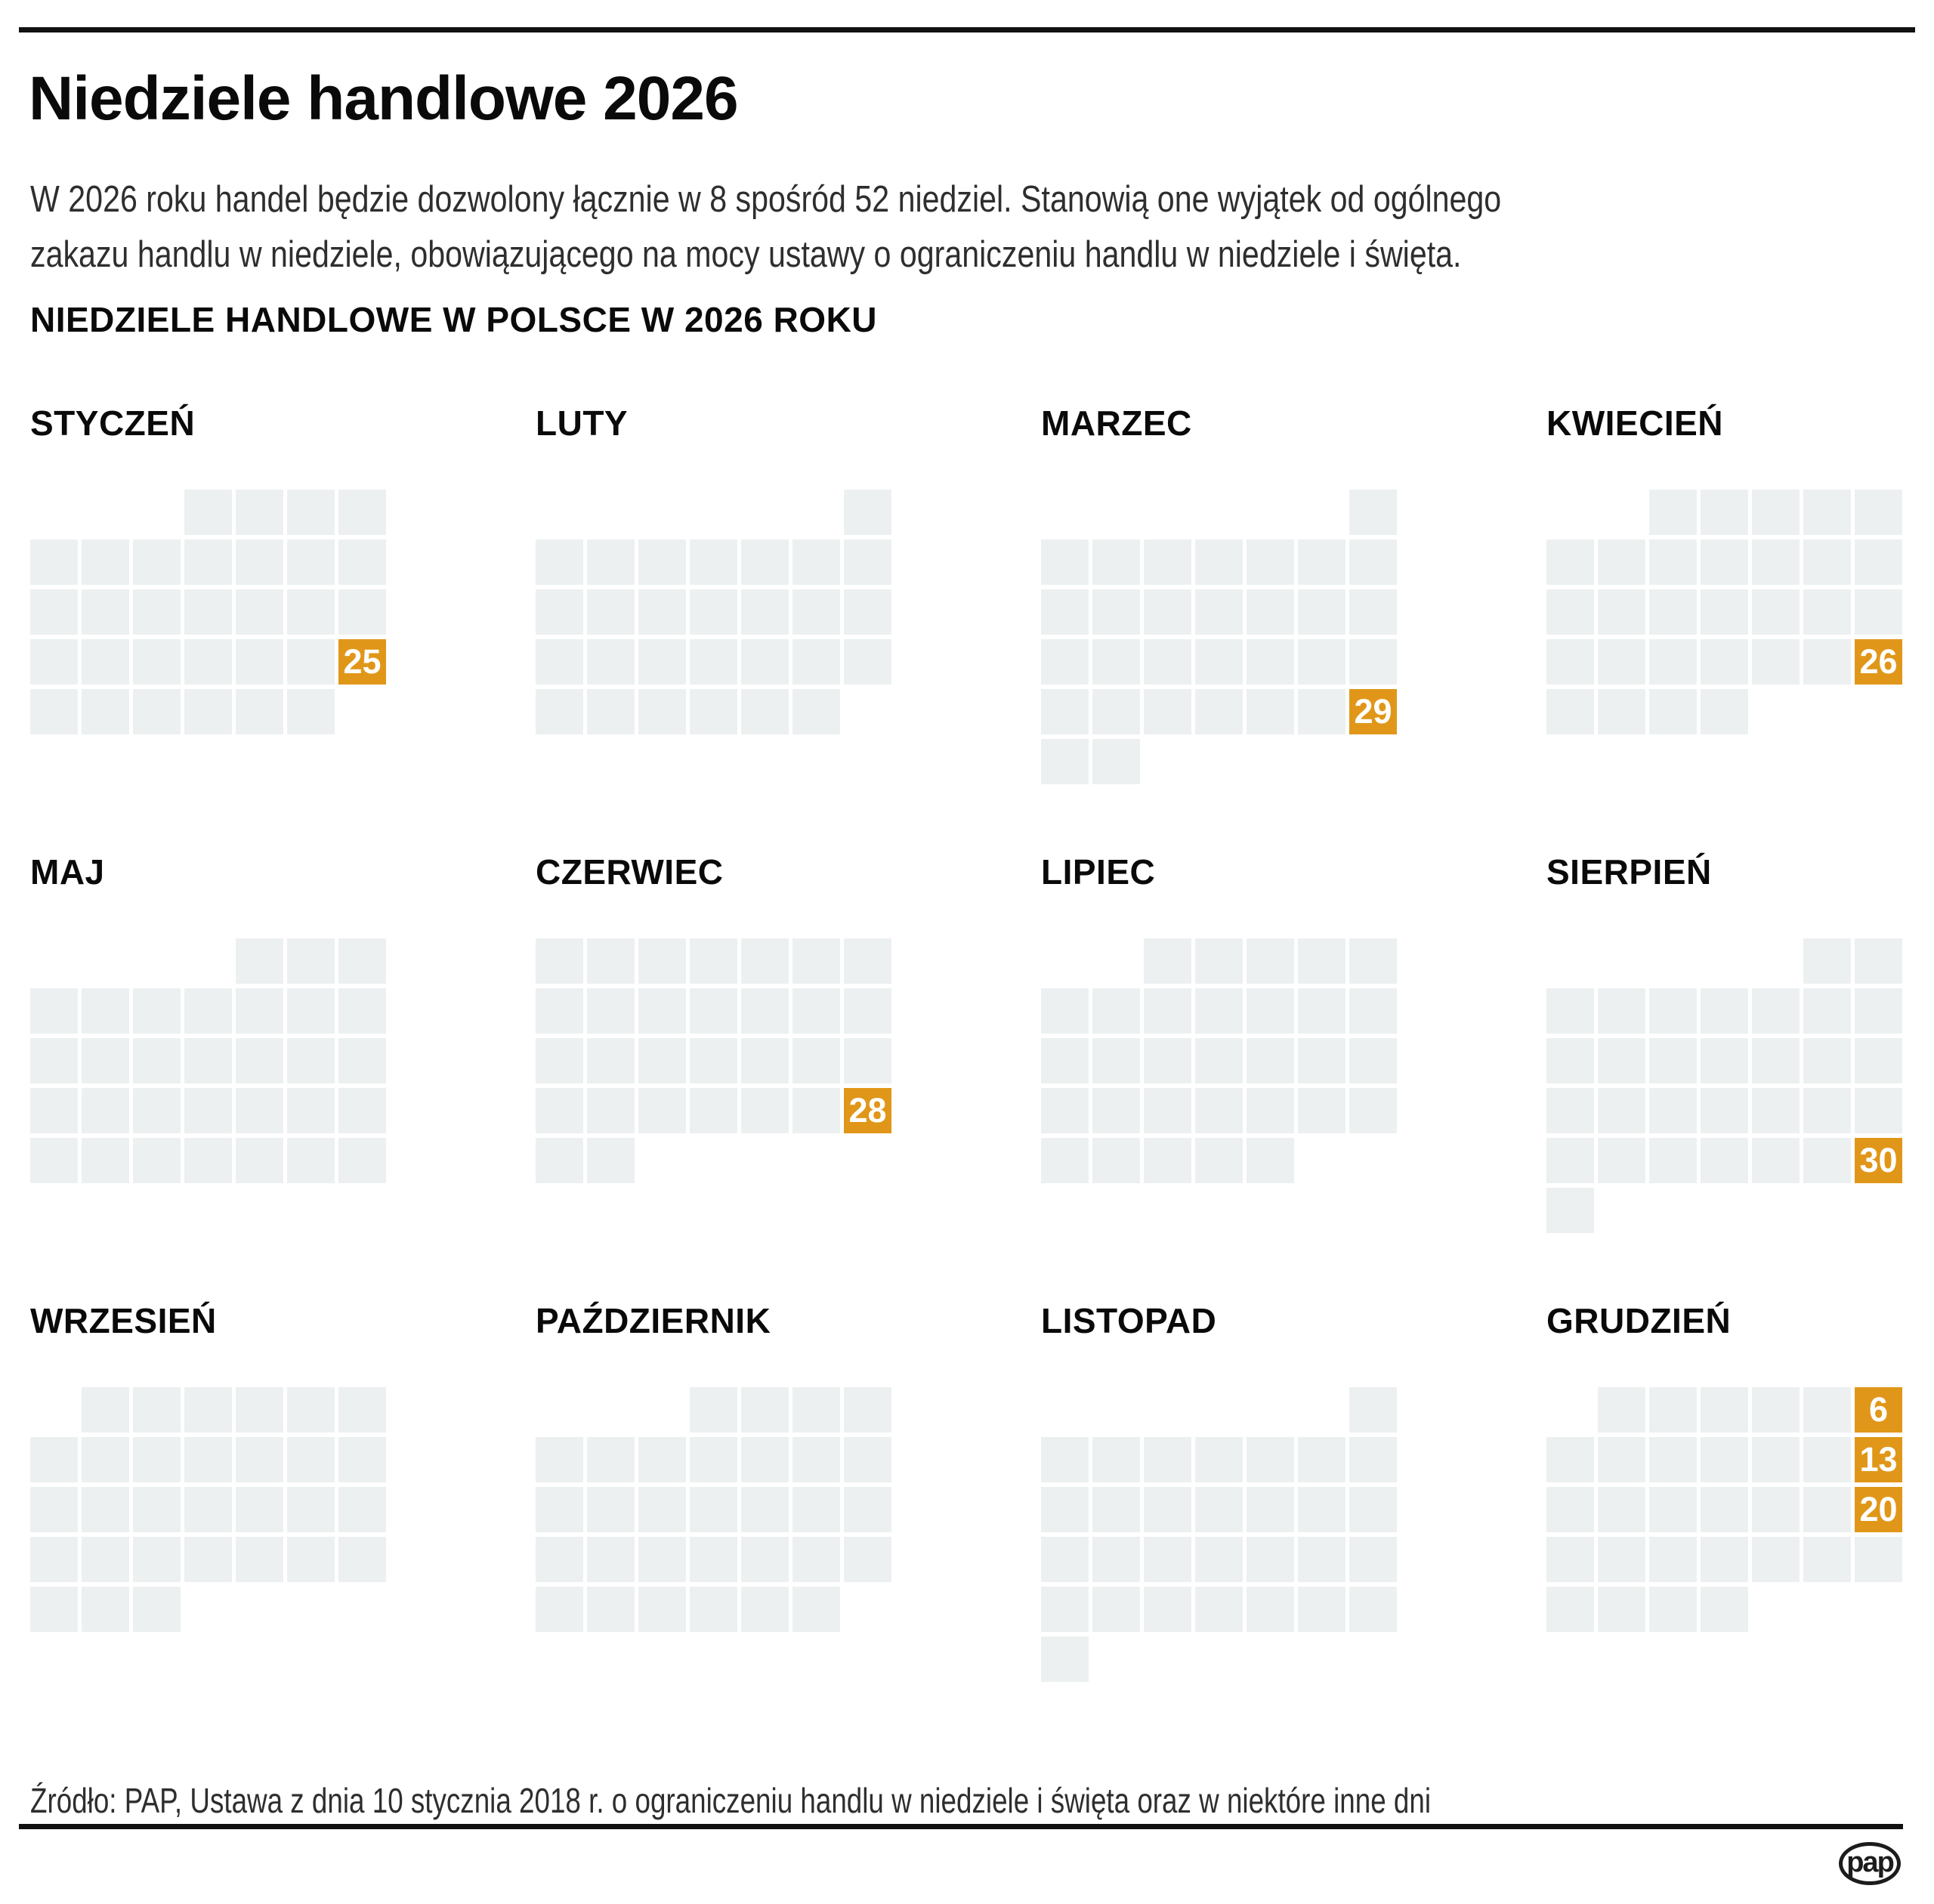 This screenshot has height=1904, width=1934. I want to click on month-kwiecien: KWIECIEŃ 26, so click(1724, 568).